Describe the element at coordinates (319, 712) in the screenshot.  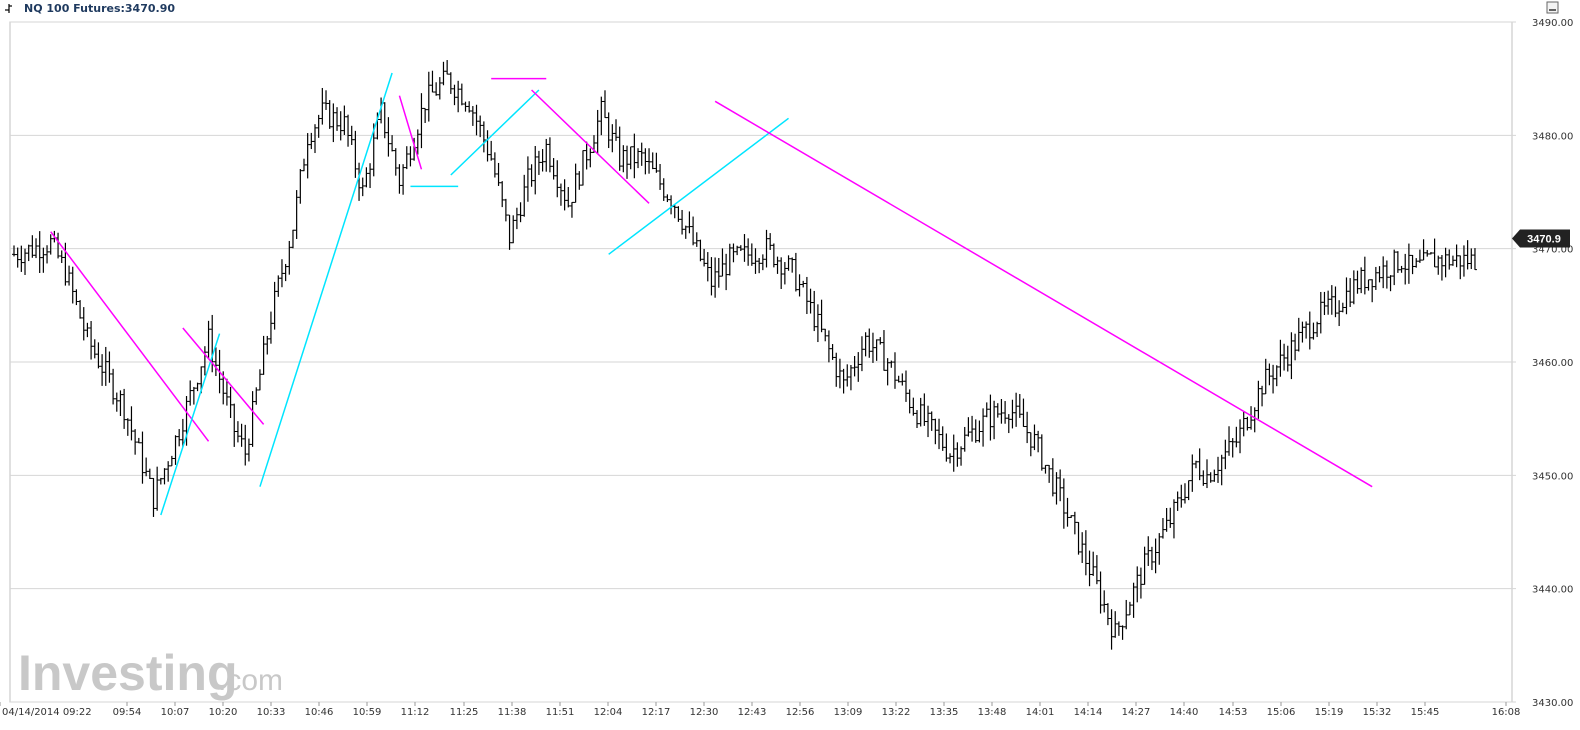
I see `x-tick-label: 10:46` at that location.